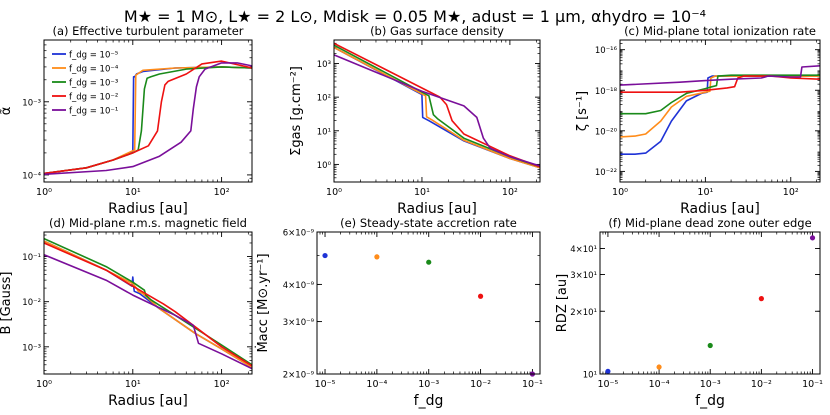 The width and height of the screenshot is (830, 415). I want to click on y-tick-label: 10⁻¹⁶, so click(606, 51).